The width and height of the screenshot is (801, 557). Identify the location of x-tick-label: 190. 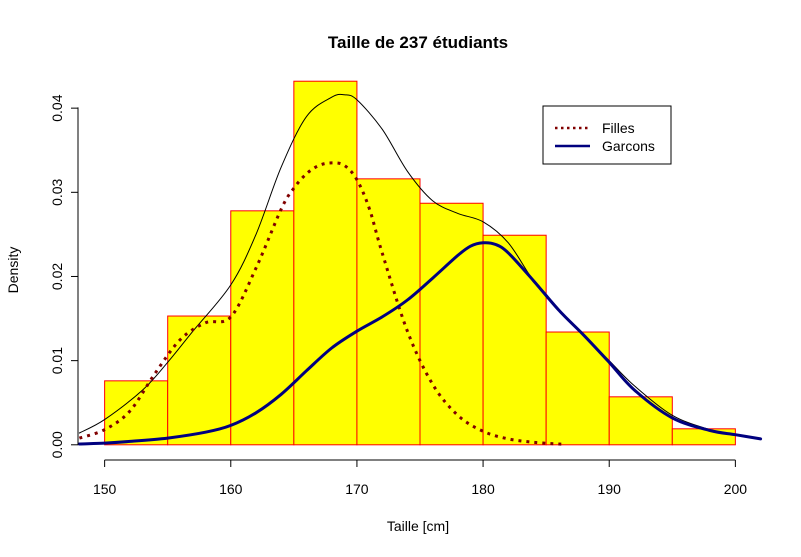
(610, 489).